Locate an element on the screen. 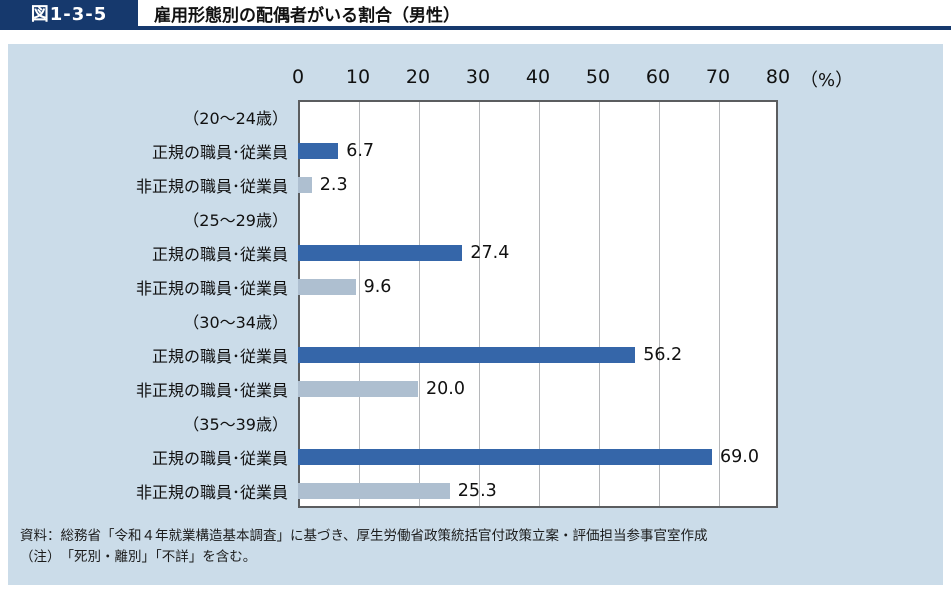  bar-track: 2.3 is located at coordinates (620, 185).